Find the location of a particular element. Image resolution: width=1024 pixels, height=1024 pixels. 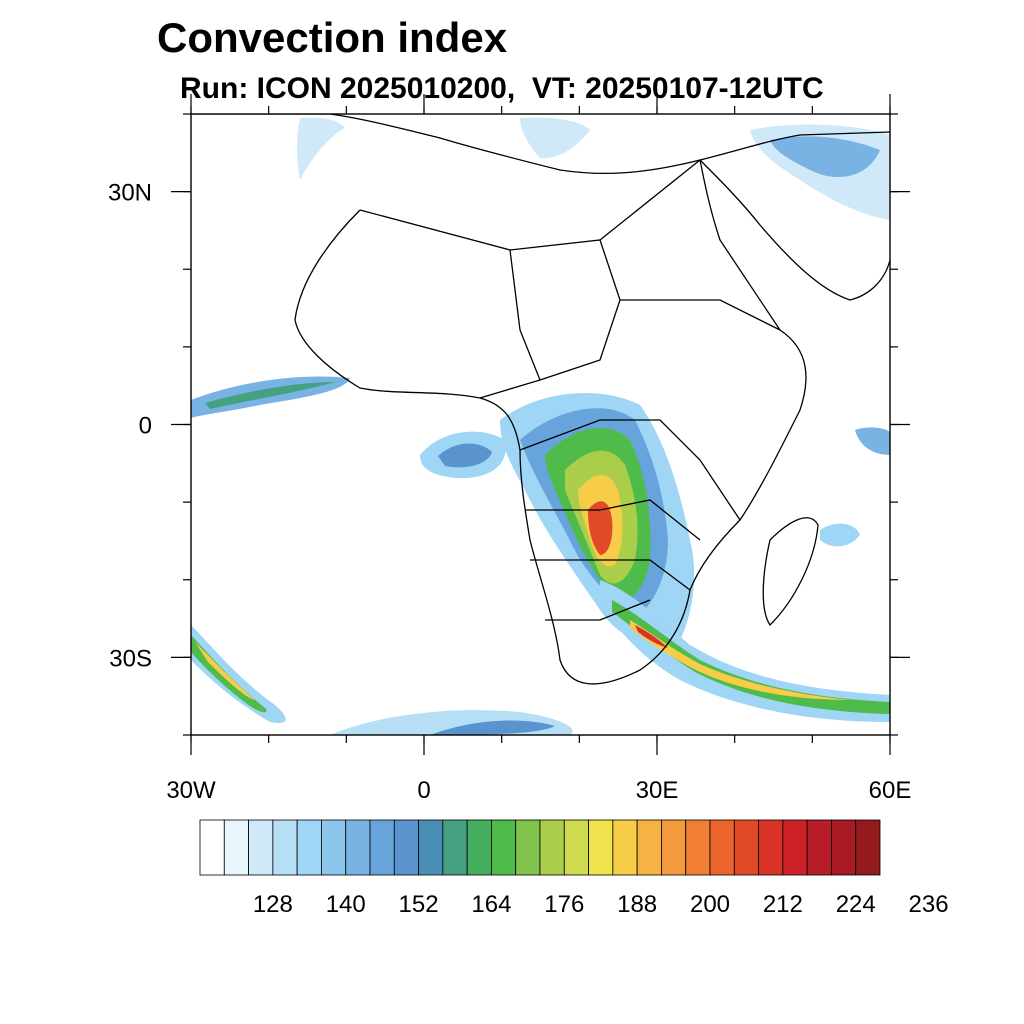

colorbar-label: 140 is located at coordinates (346, 904).